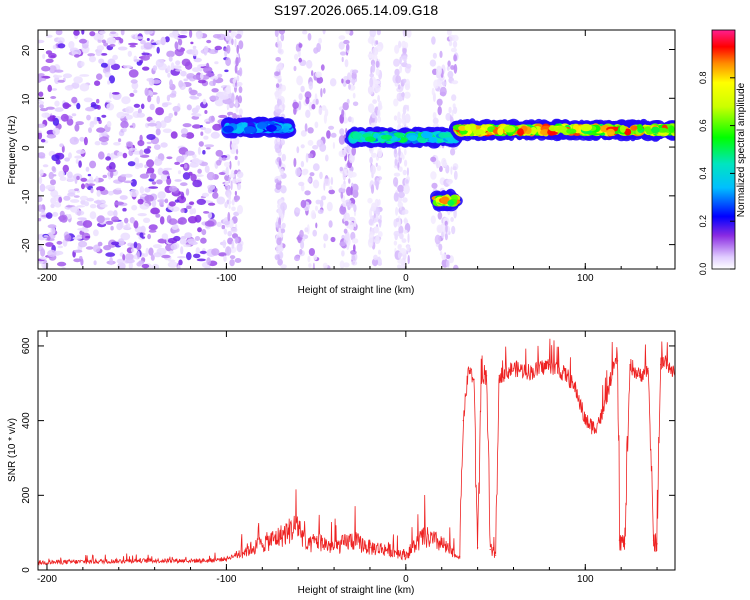  I want to click on colorbar-gradient, so click(723, 149).